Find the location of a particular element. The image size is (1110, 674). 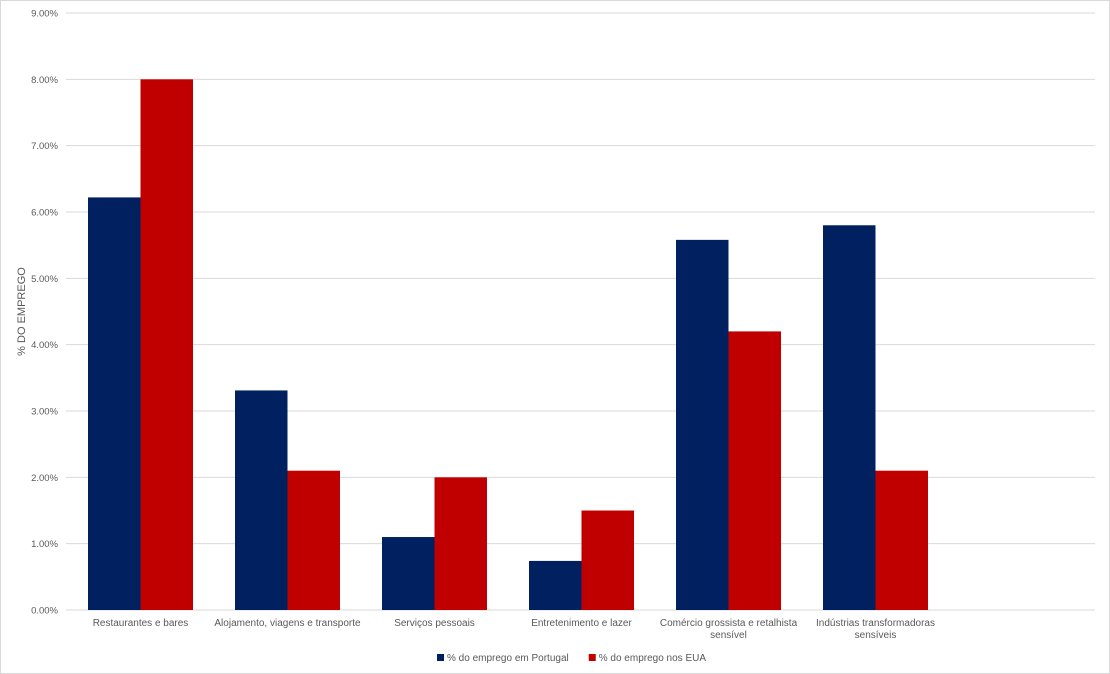

y-tick-label: 6.00% is located at coordinates (44, 213).